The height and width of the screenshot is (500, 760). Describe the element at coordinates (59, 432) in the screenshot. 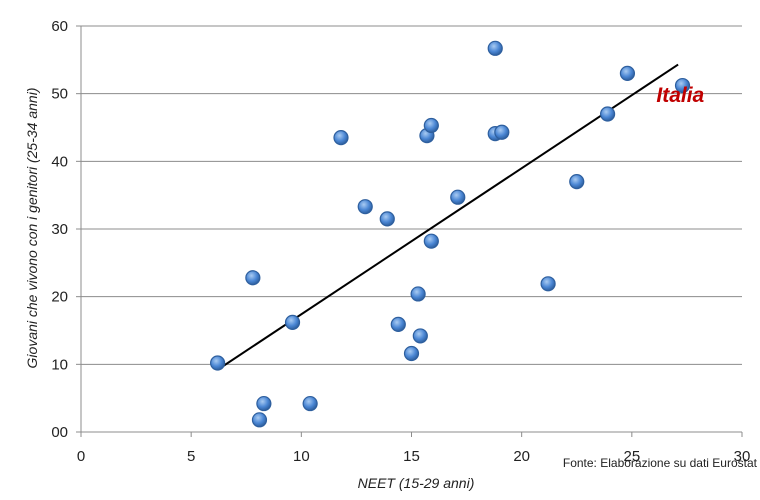

I see `y-tick-label-0: 00` at that location.